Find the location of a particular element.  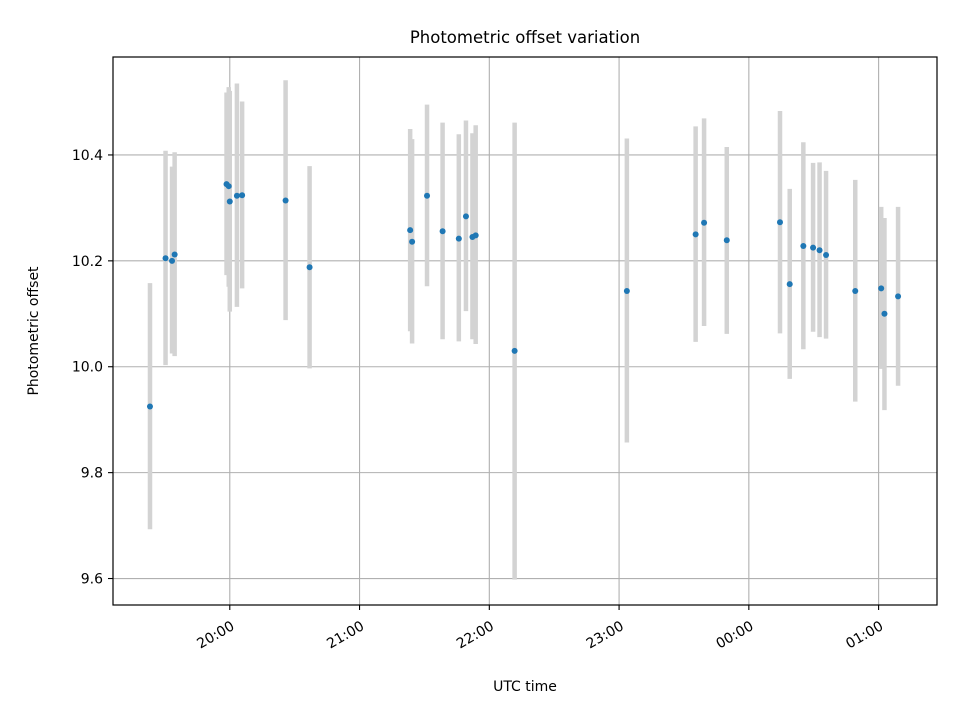

x-axis-label: UTC time is located at coordinates (525, 687).